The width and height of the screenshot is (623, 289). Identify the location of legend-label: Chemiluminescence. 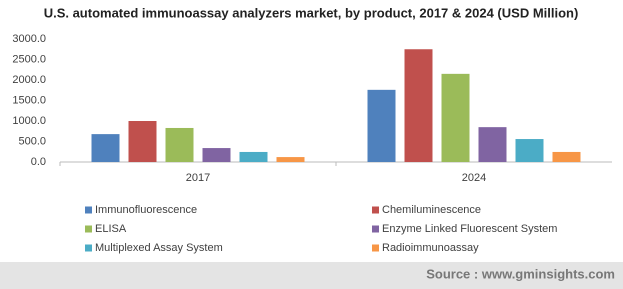
(431, 210).